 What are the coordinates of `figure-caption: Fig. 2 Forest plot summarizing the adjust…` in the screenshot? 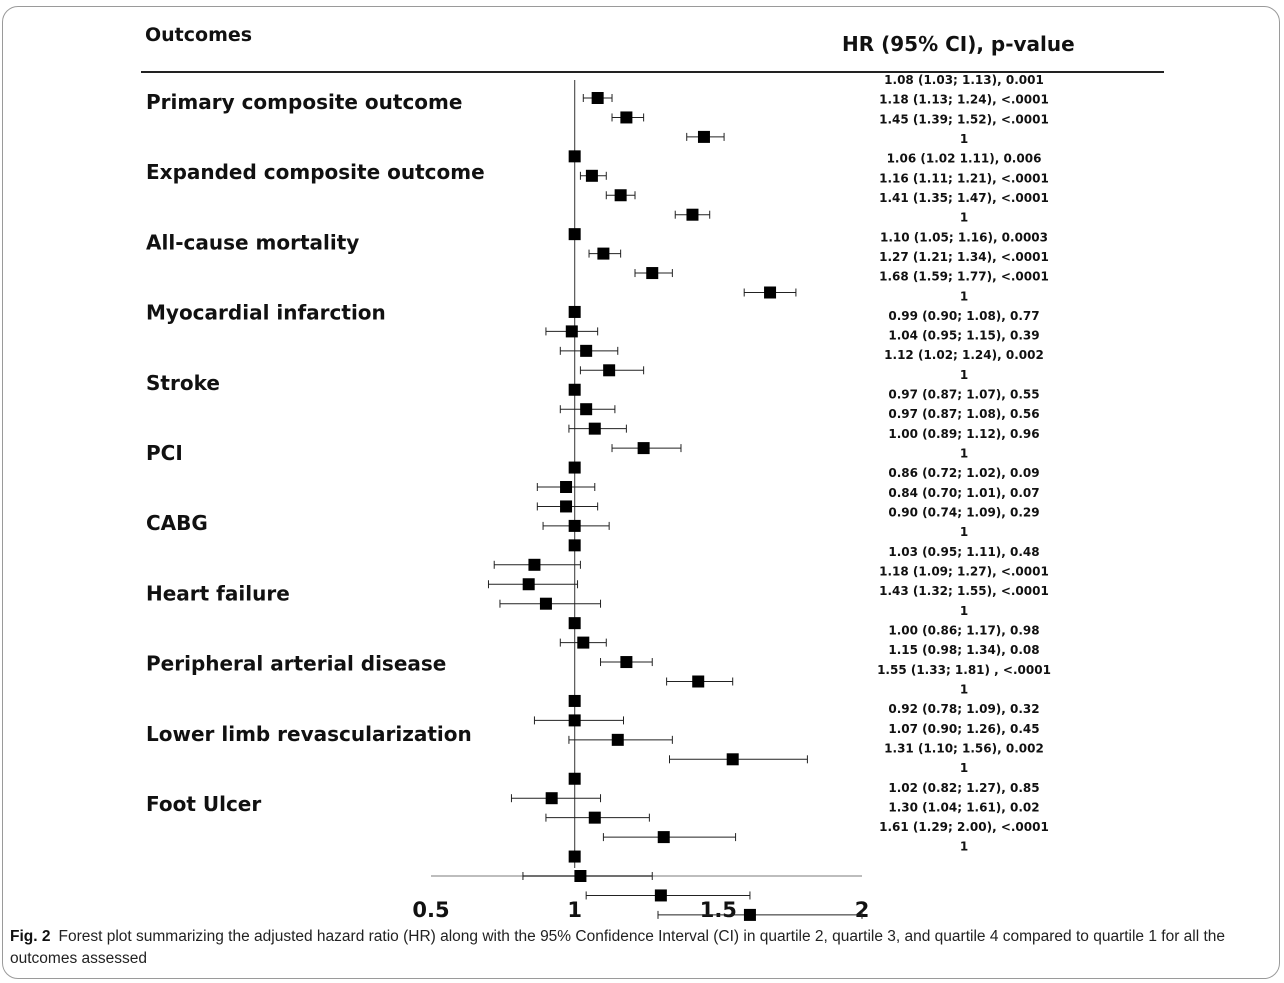 It's located at (640, 948).